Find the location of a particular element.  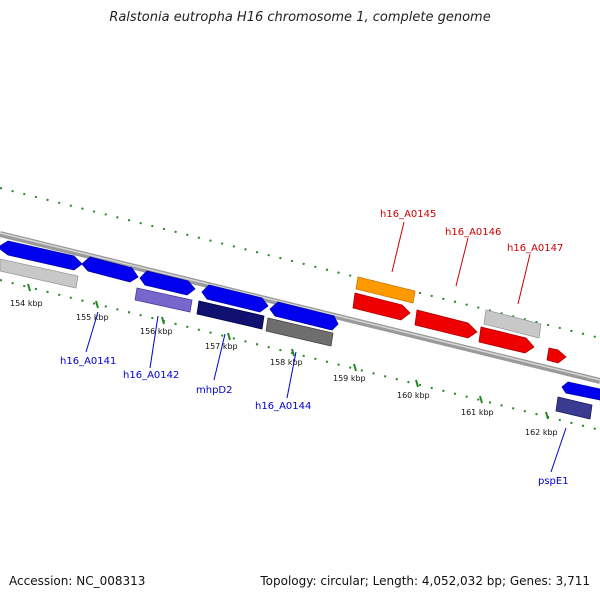

gene-small-red is located at coordinates (556, 355).